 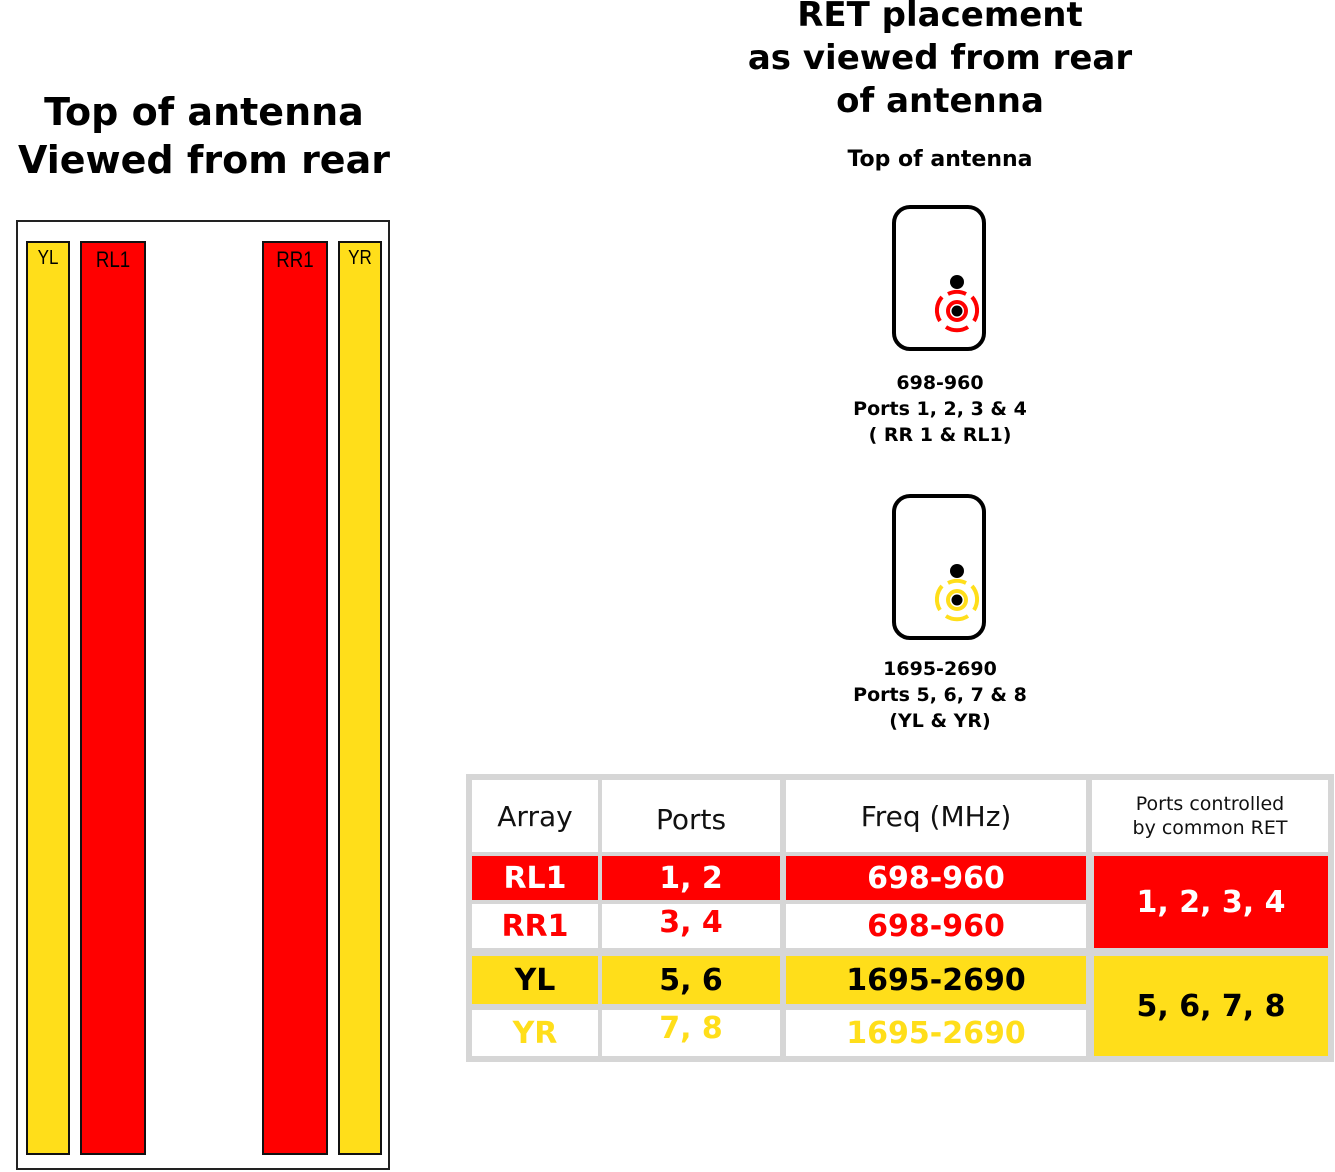 I want to click on array-column-yr: YR, so click(x=360, y=698).